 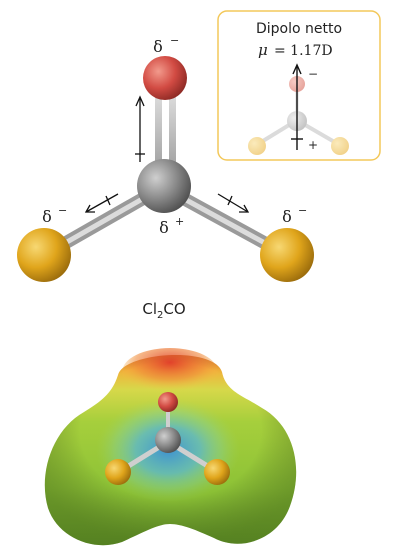 I want to click on chlorine-atom-right, so click(x=287, y=255).